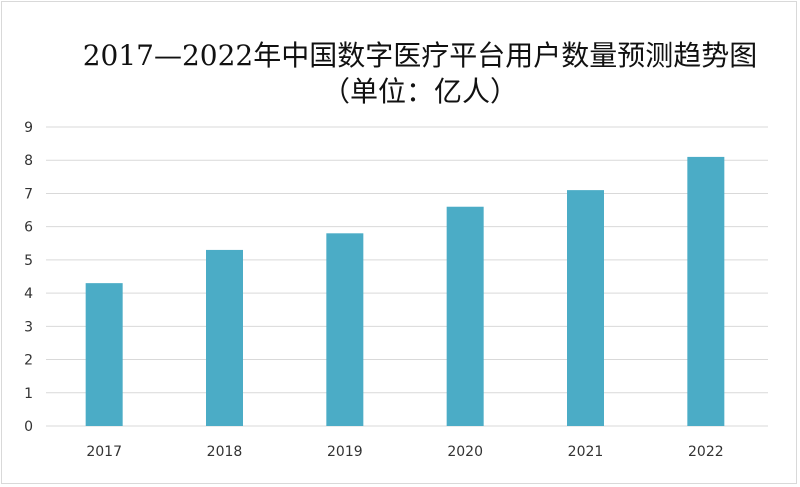 This screenshot has width=800, height=487. Describe the element at coordinates (28, 228) in the screenshot. I see `y-tick-label: 6` at that location.